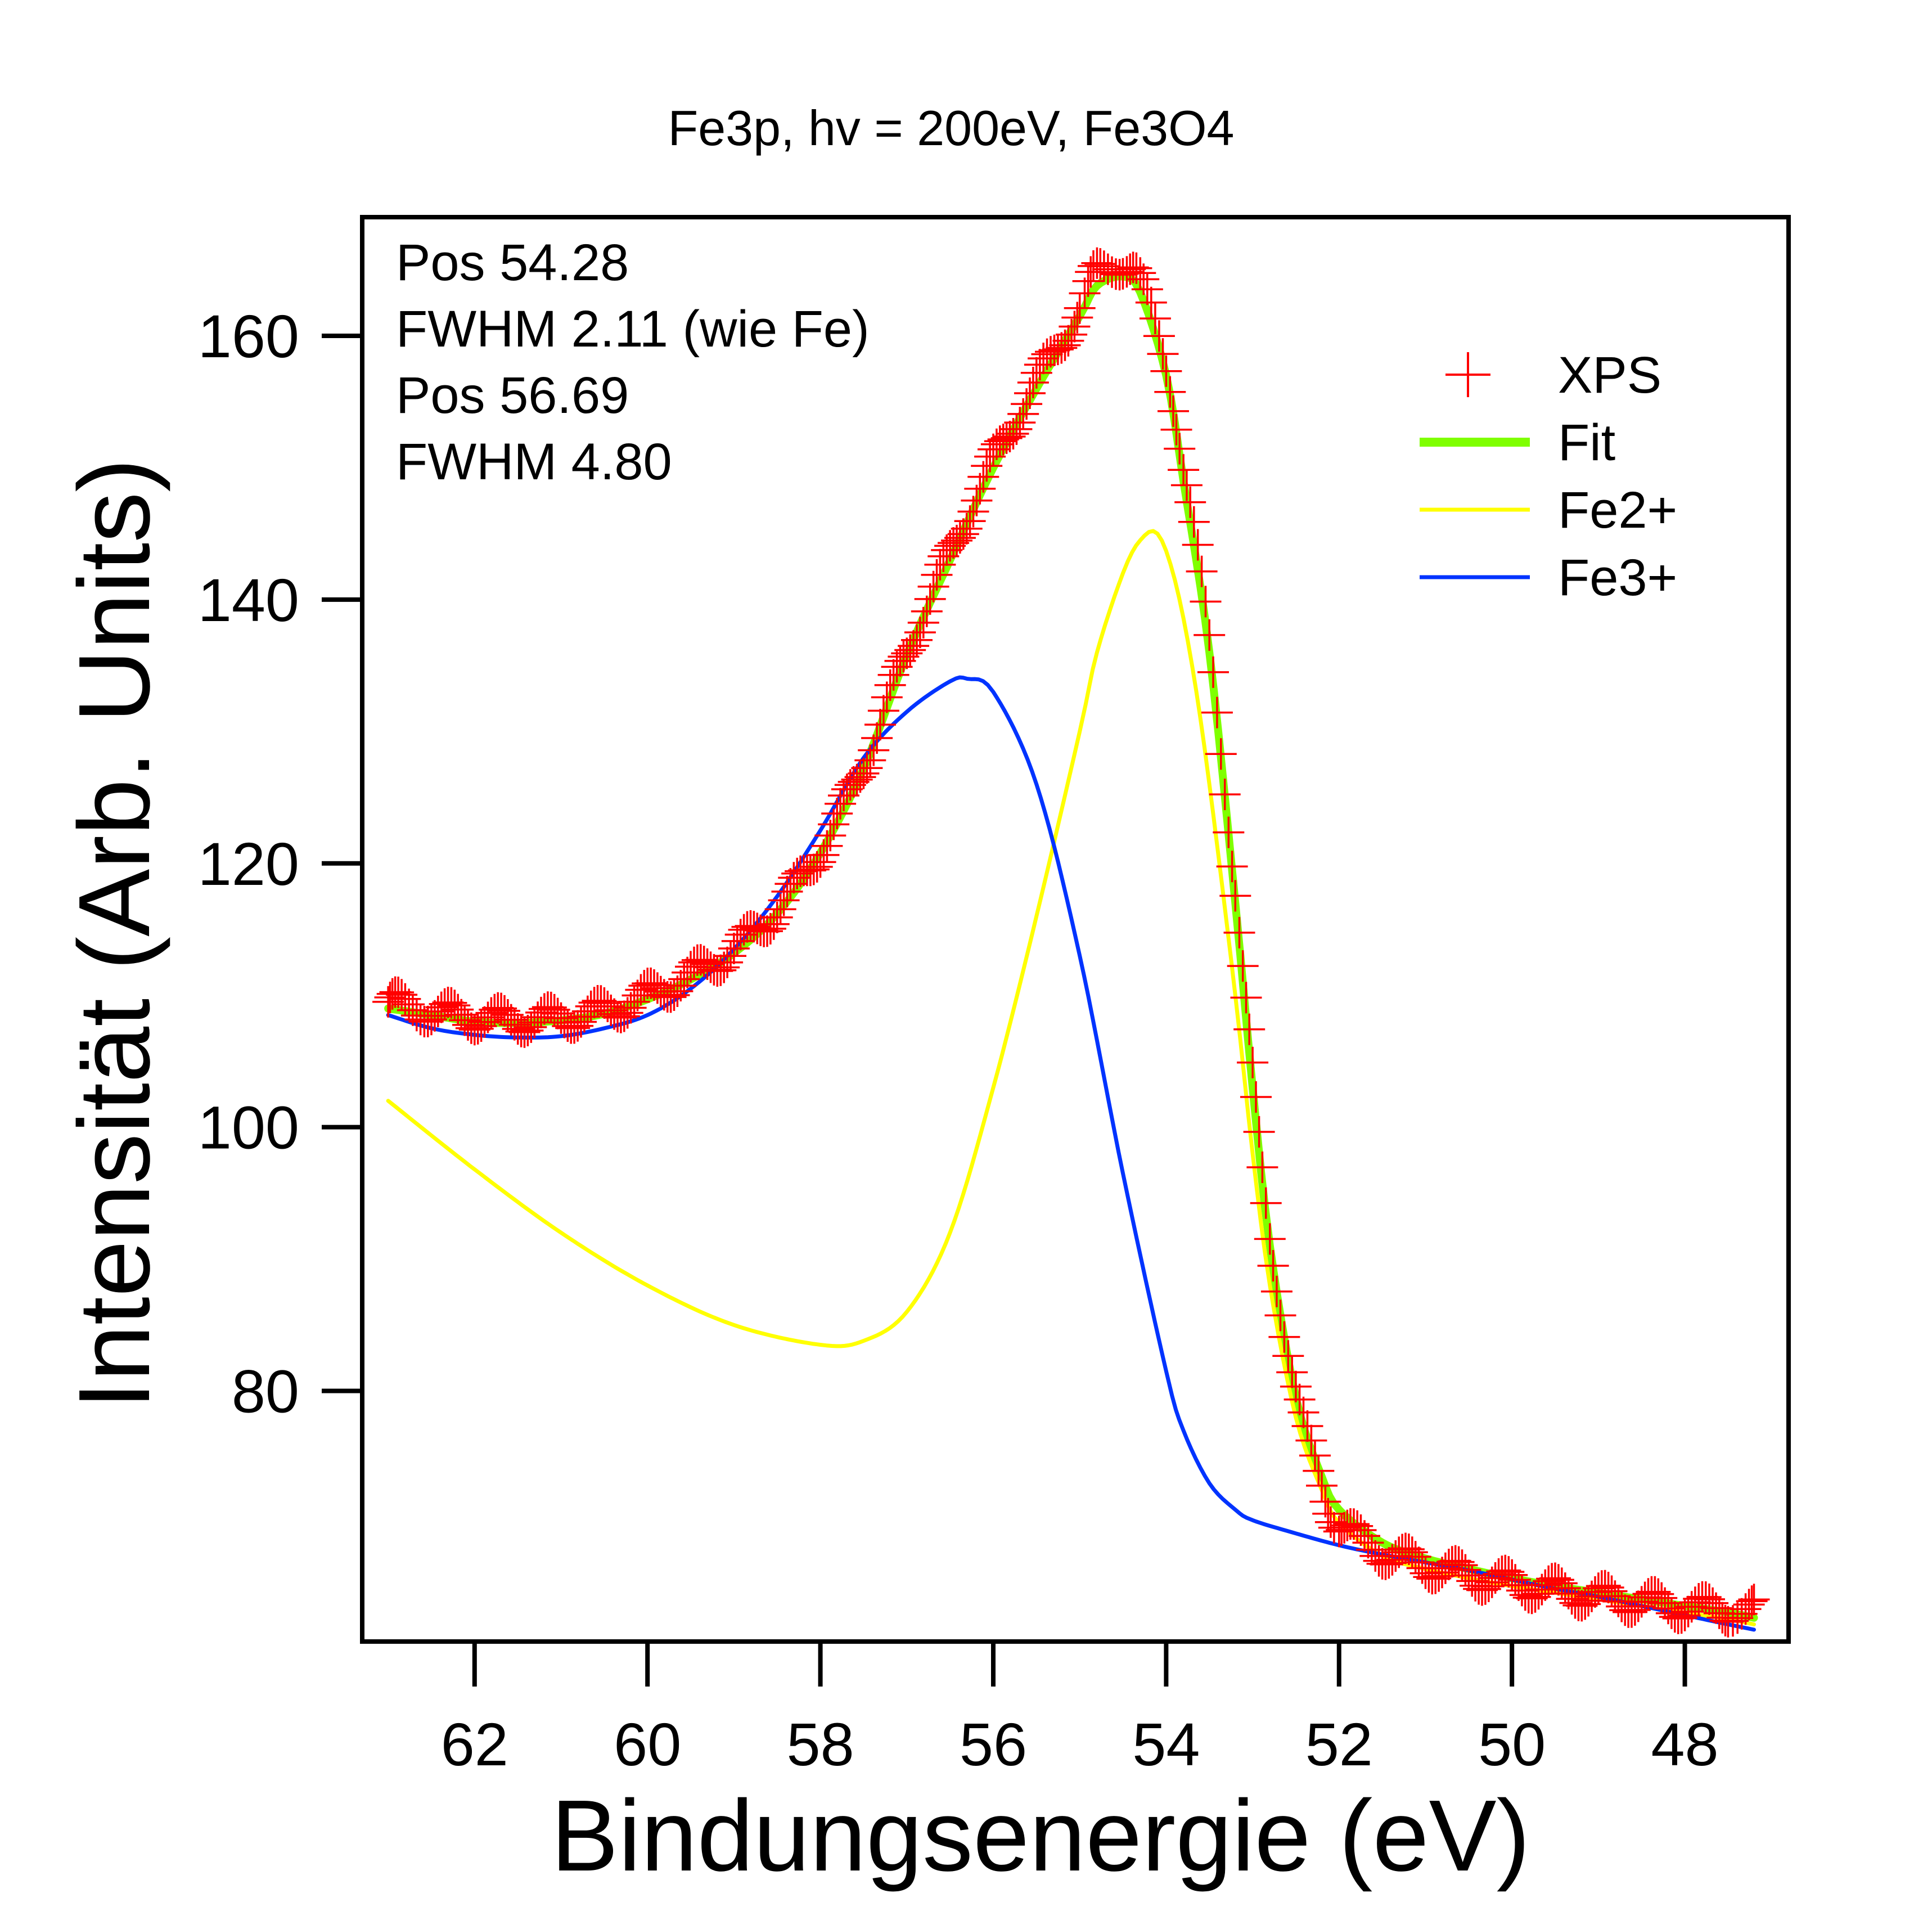  I want to click on x-tick-label: 56, so click(994, 1744).